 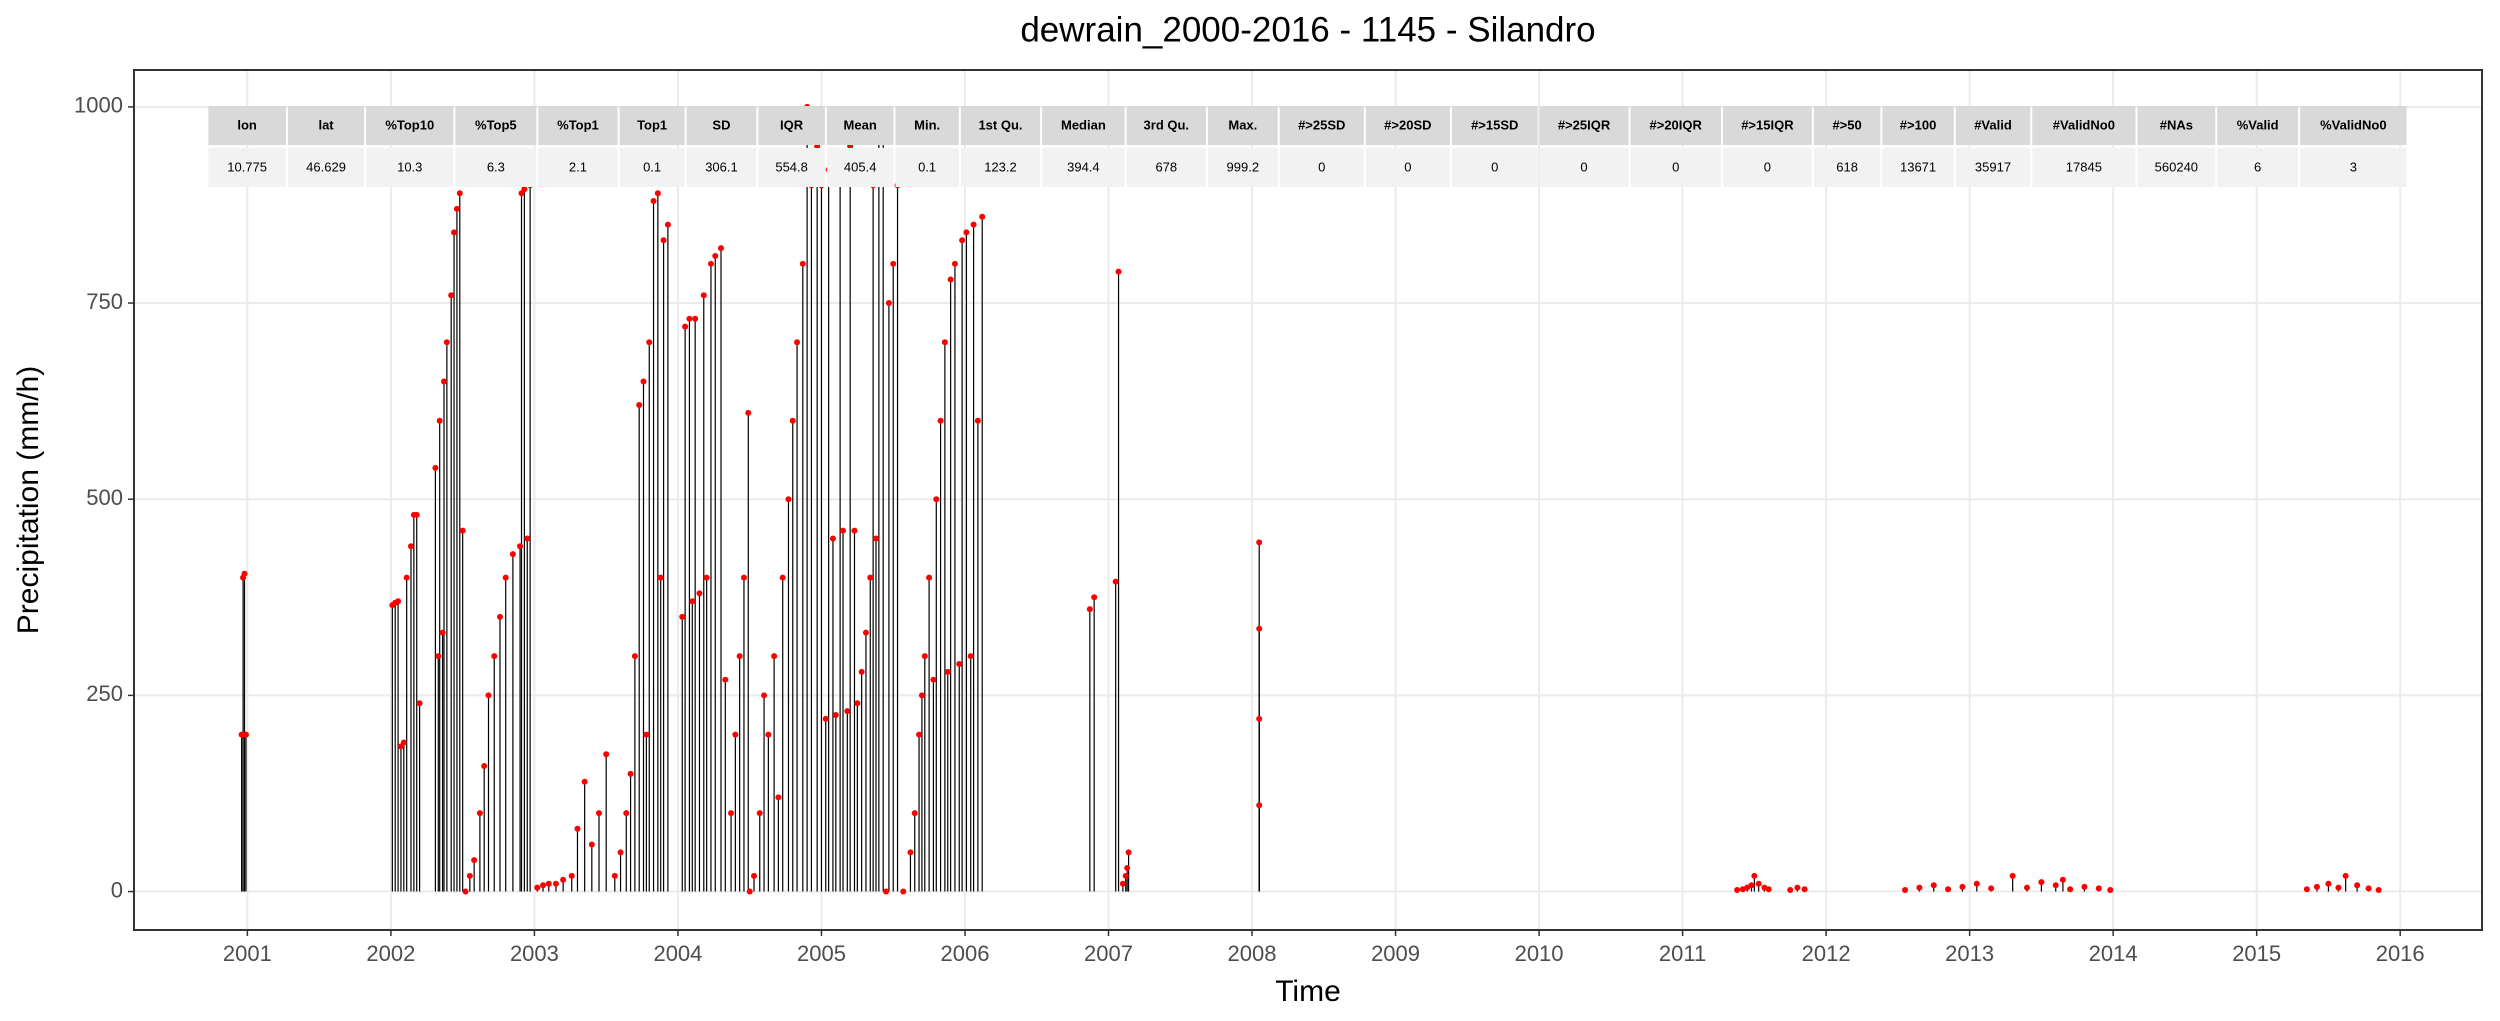 What do you see at coordinates (409, 166) in the screenshot?
I see `table-value: 10.3` at bounding box center [409, 166].